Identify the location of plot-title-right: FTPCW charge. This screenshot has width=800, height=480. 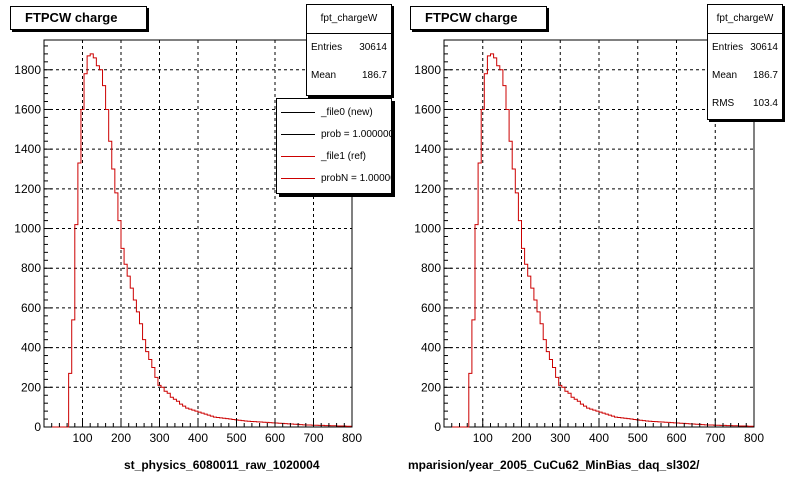
(478, 18).